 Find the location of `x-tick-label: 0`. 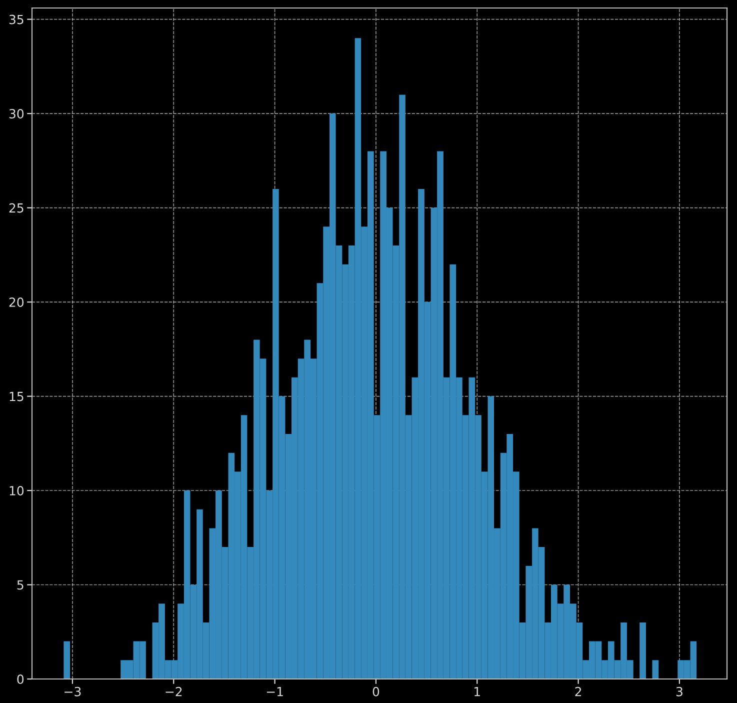

x-tick-label: 0 is located at coordinates (376, 691).